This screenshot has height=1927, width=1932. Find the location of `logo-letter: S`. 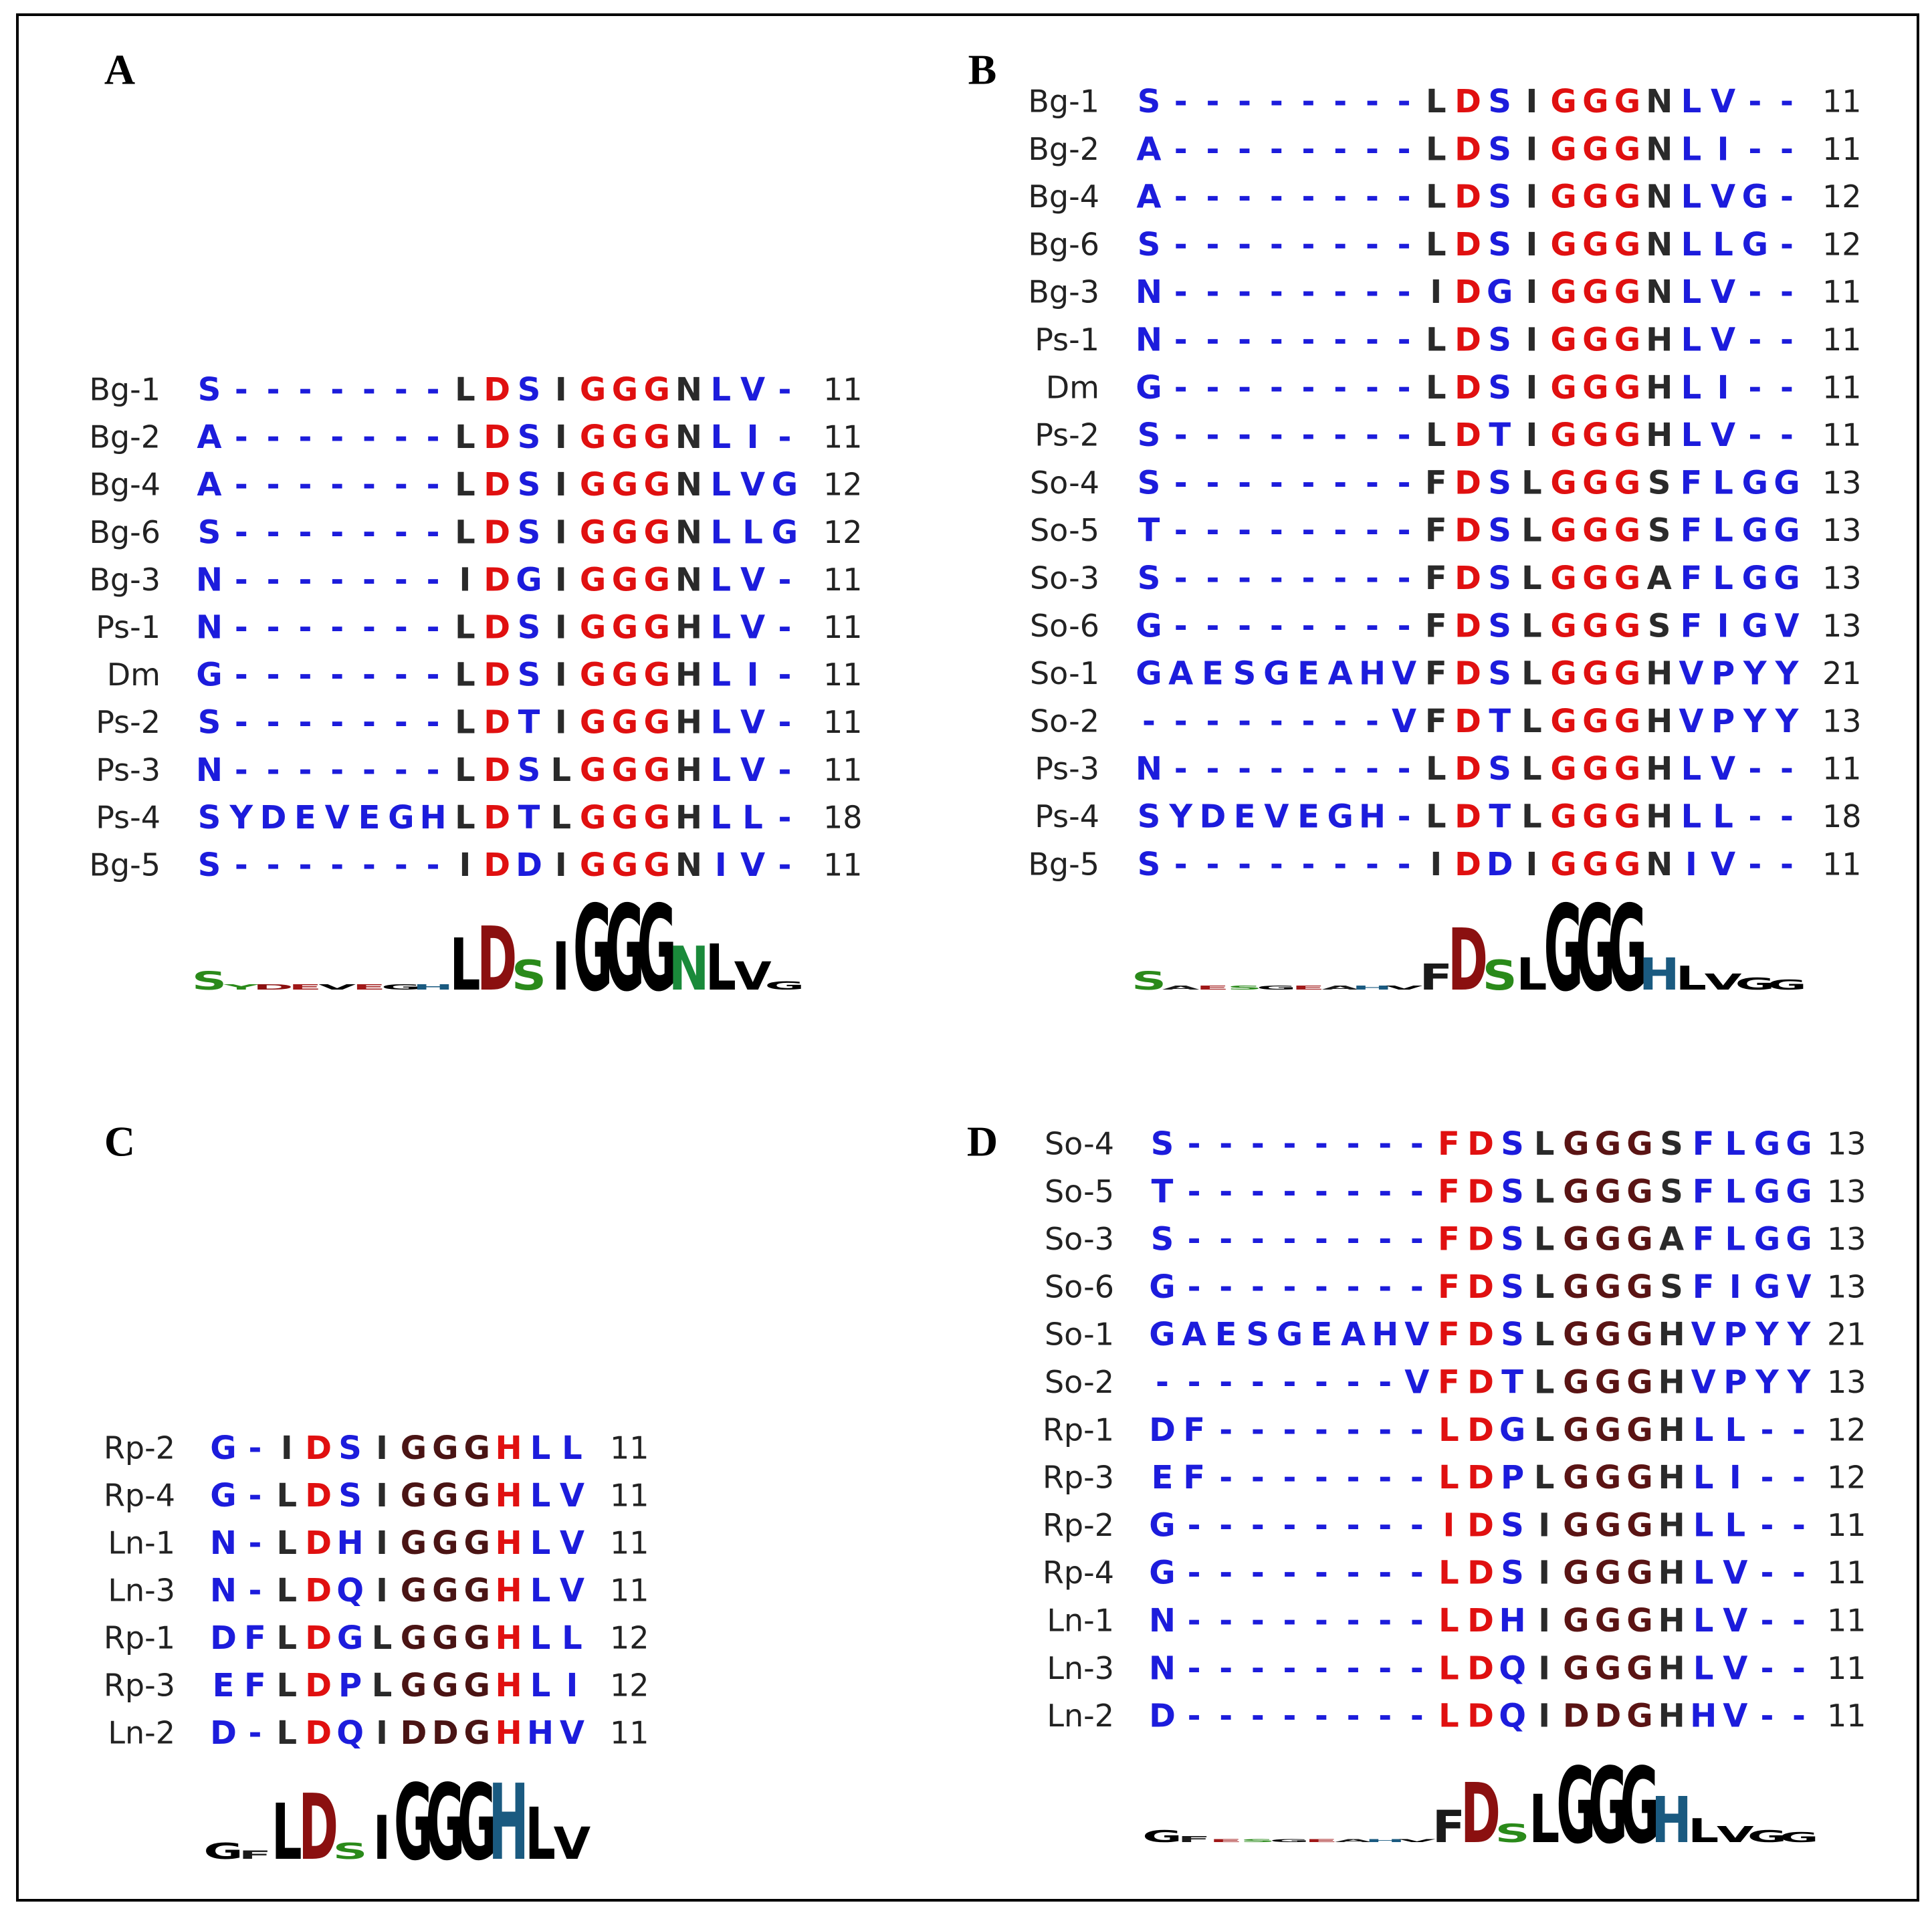

logo-letter: S is located at coordinates (1244, 987).